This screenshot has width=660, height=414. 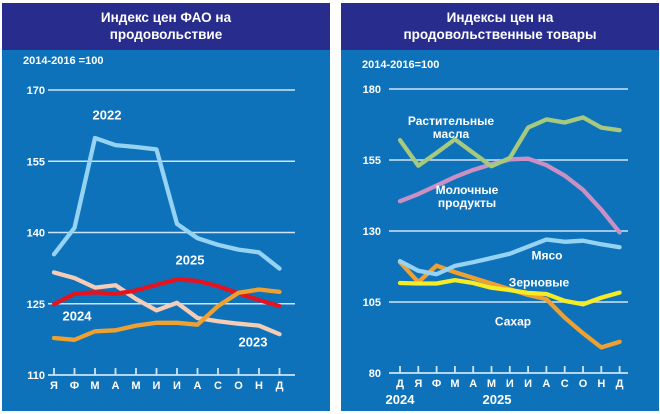 I want to click on chart-title-line2: продовольствие, so click(x=166, y=34).